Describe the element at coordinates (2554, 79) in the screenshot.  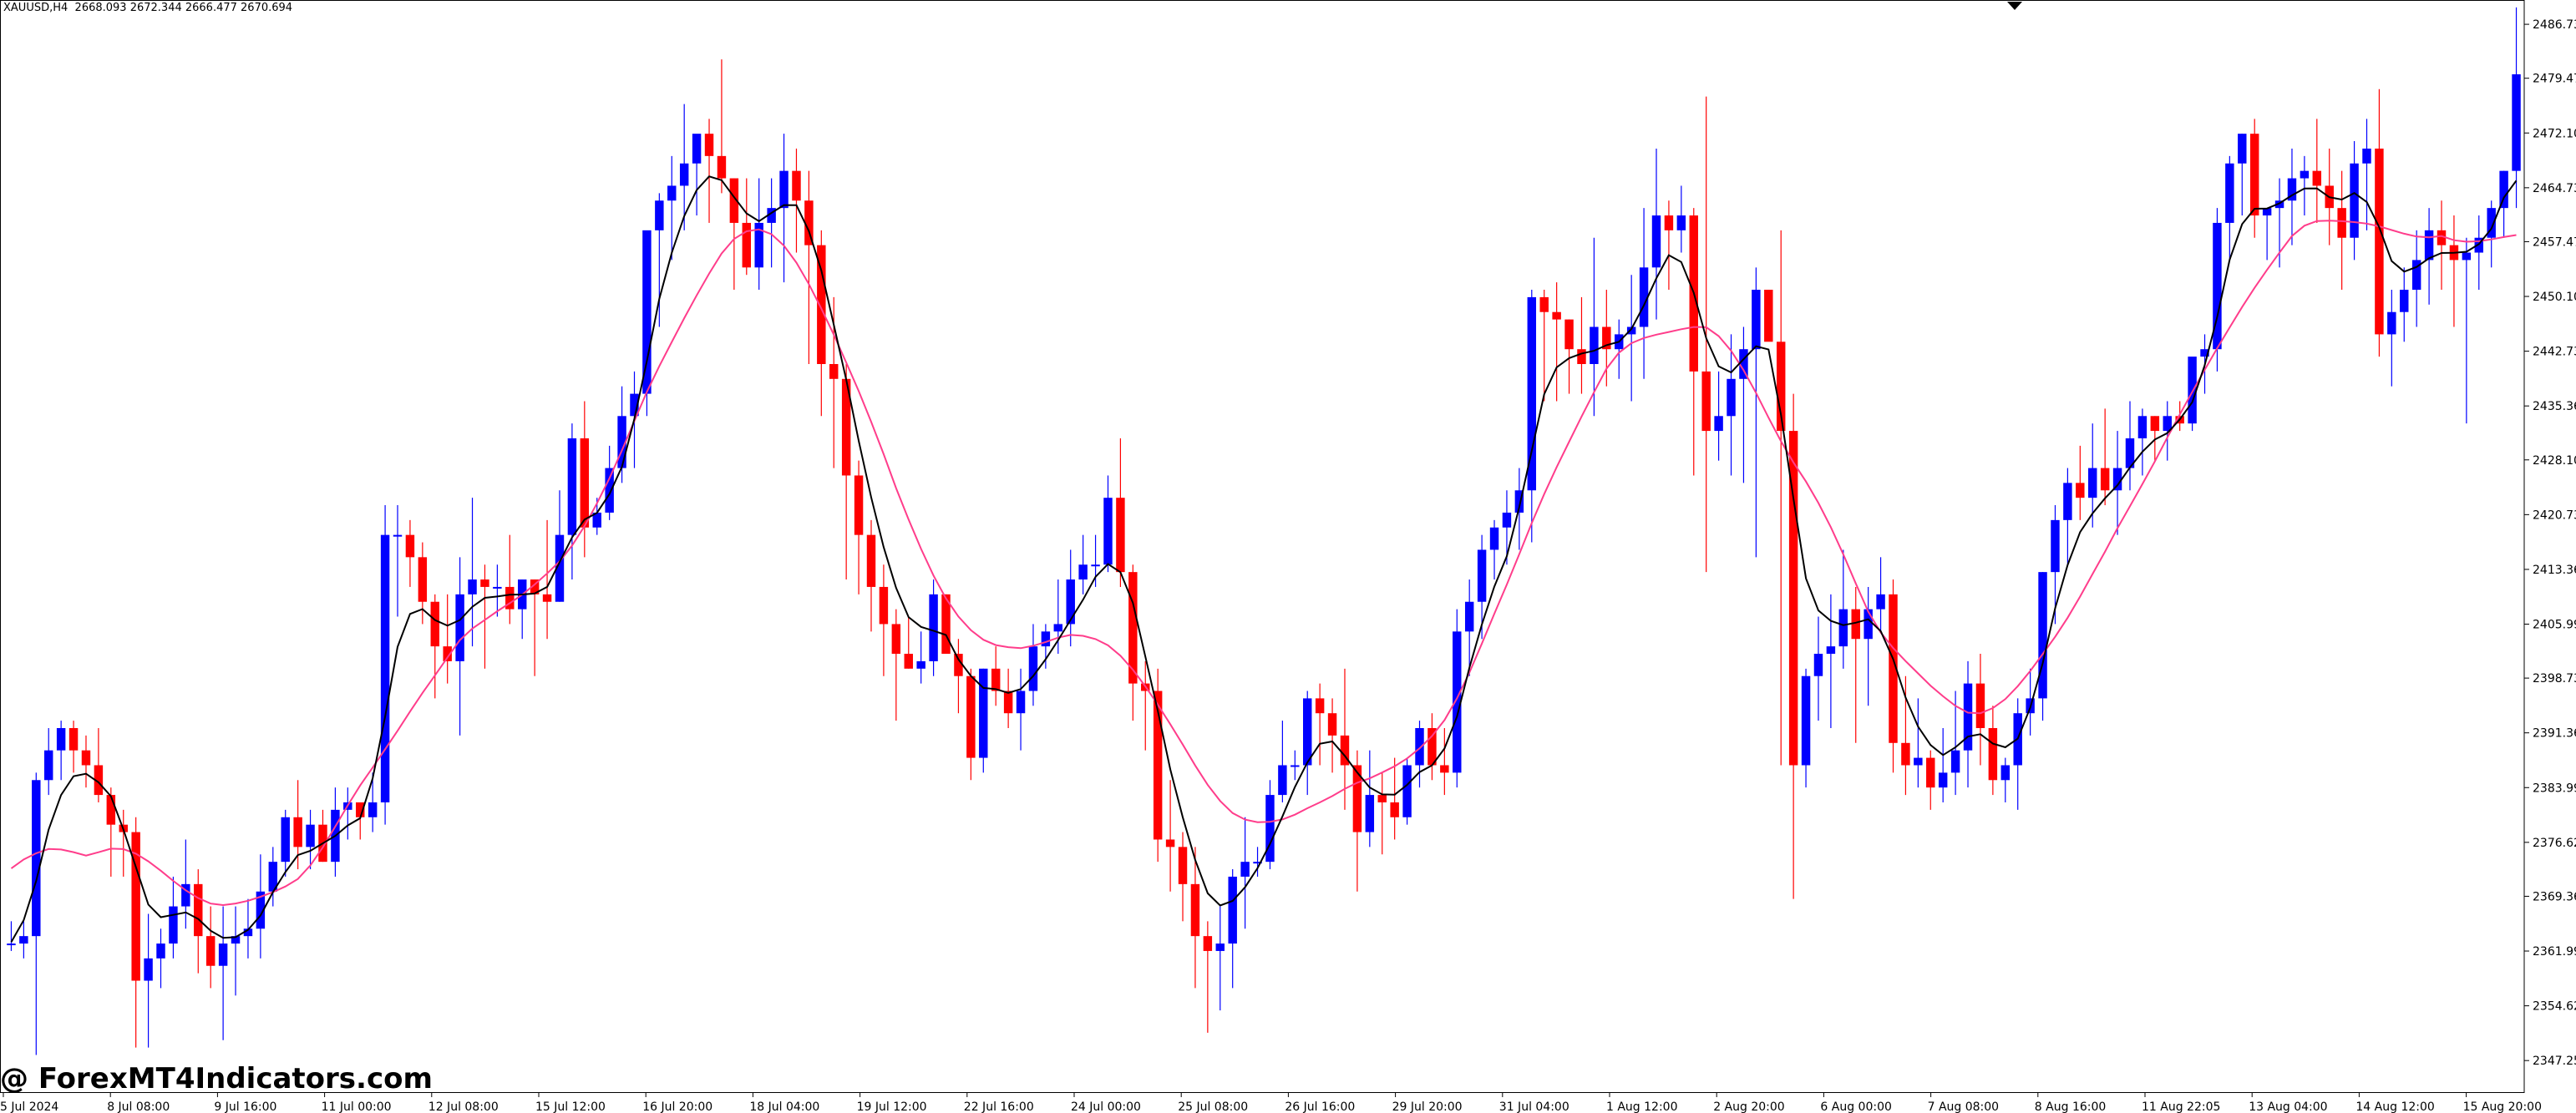
I see `y-tick-label: 2479.470` at that location.